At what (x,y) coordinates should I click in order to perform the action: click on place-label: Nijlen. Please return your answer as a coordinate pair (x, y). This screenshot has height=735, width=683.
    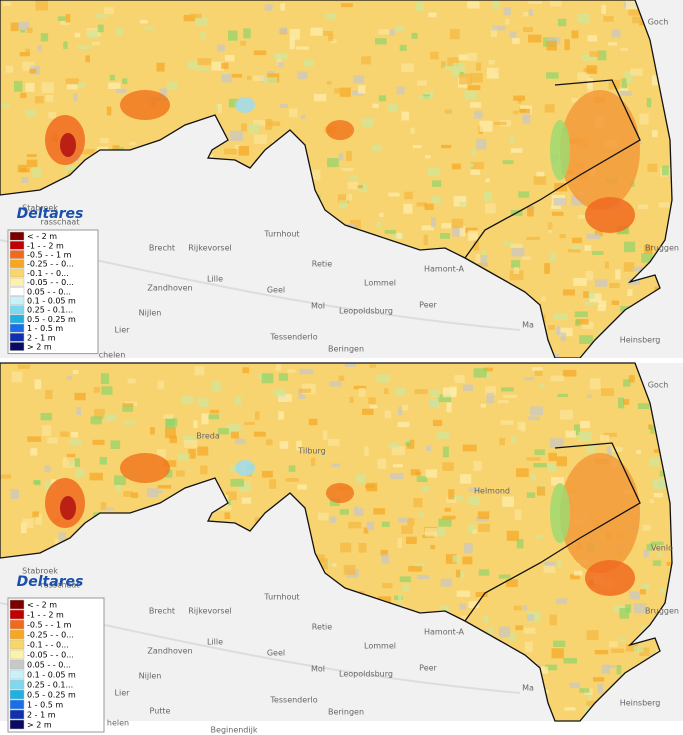
    Looking at the image, I should click on (150, 313).